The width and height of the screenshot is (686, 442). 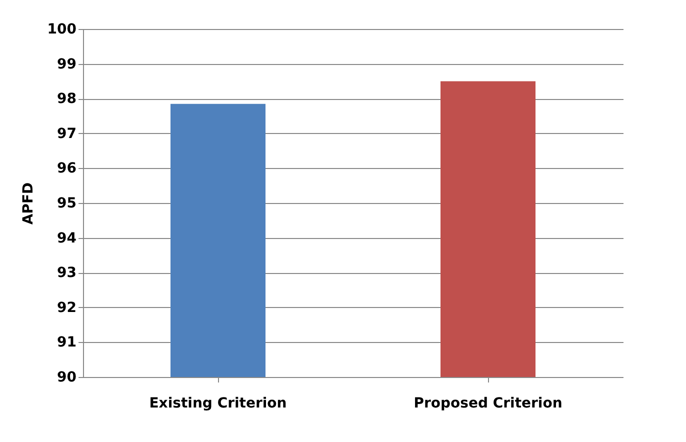 What do you see at coordinates (66, 64) in the screenshot?
I see `y-tick-label: 99` at bounding box center [66, 64].